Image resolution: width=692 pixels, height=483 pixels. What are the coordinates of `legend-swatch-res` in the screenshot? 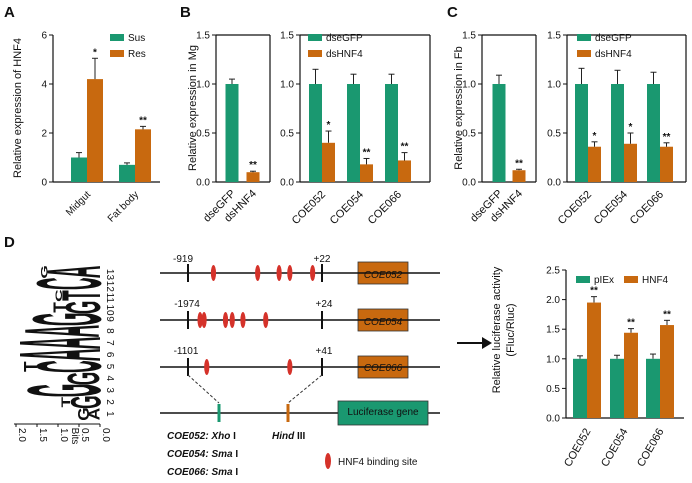 It's located at (117, 53).